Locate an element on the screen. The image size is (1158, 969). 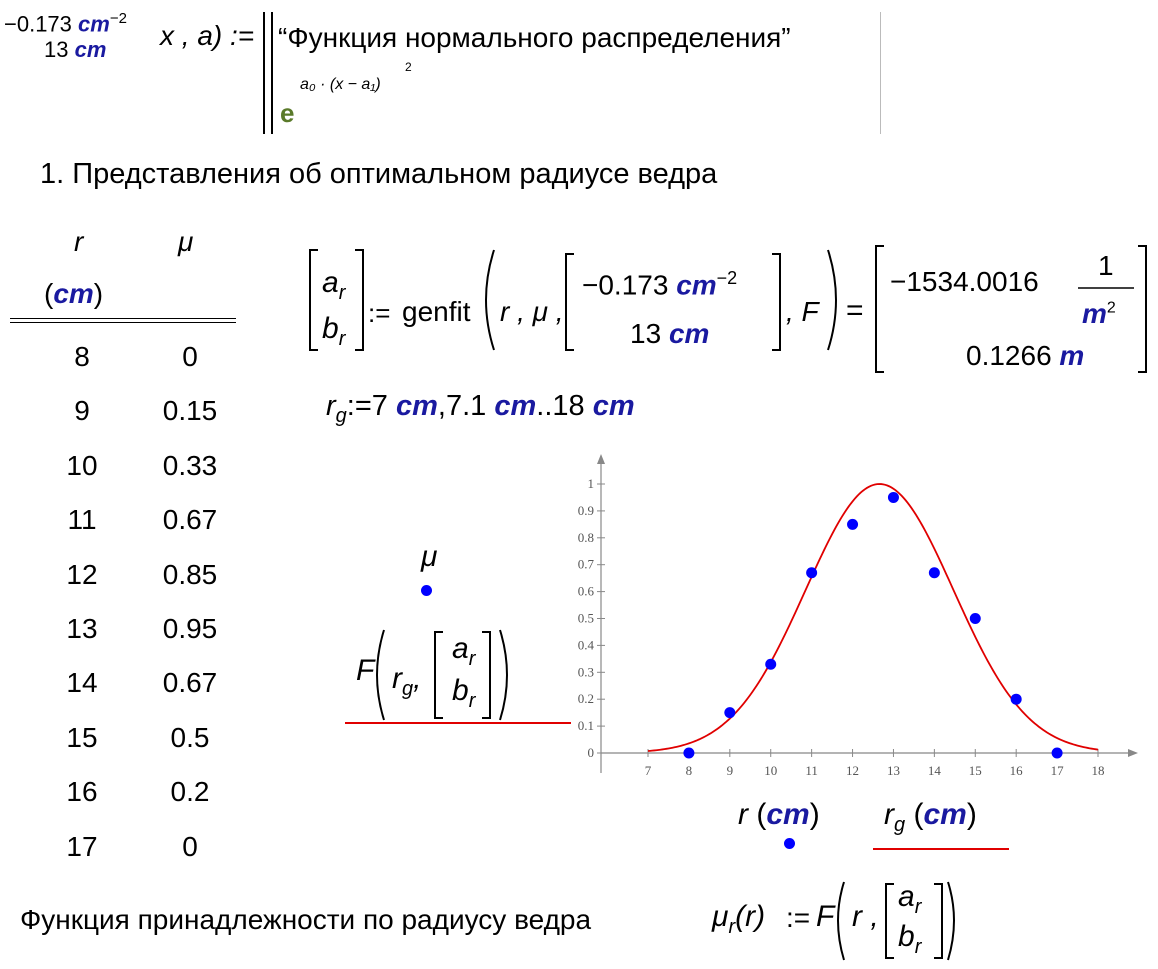
genfit-equals: = is located at coordinates (855, 310).